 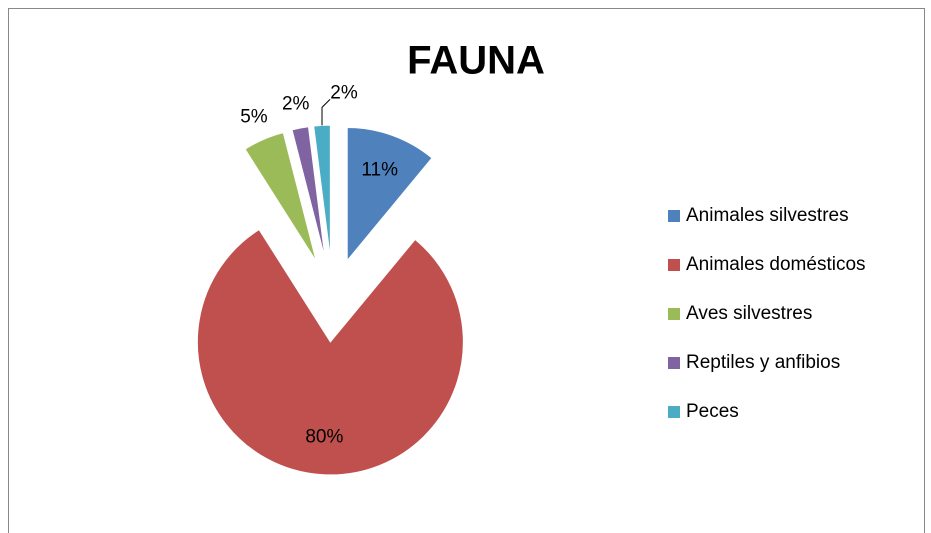 I want to click on leader-line, so click(x=326, y=112).